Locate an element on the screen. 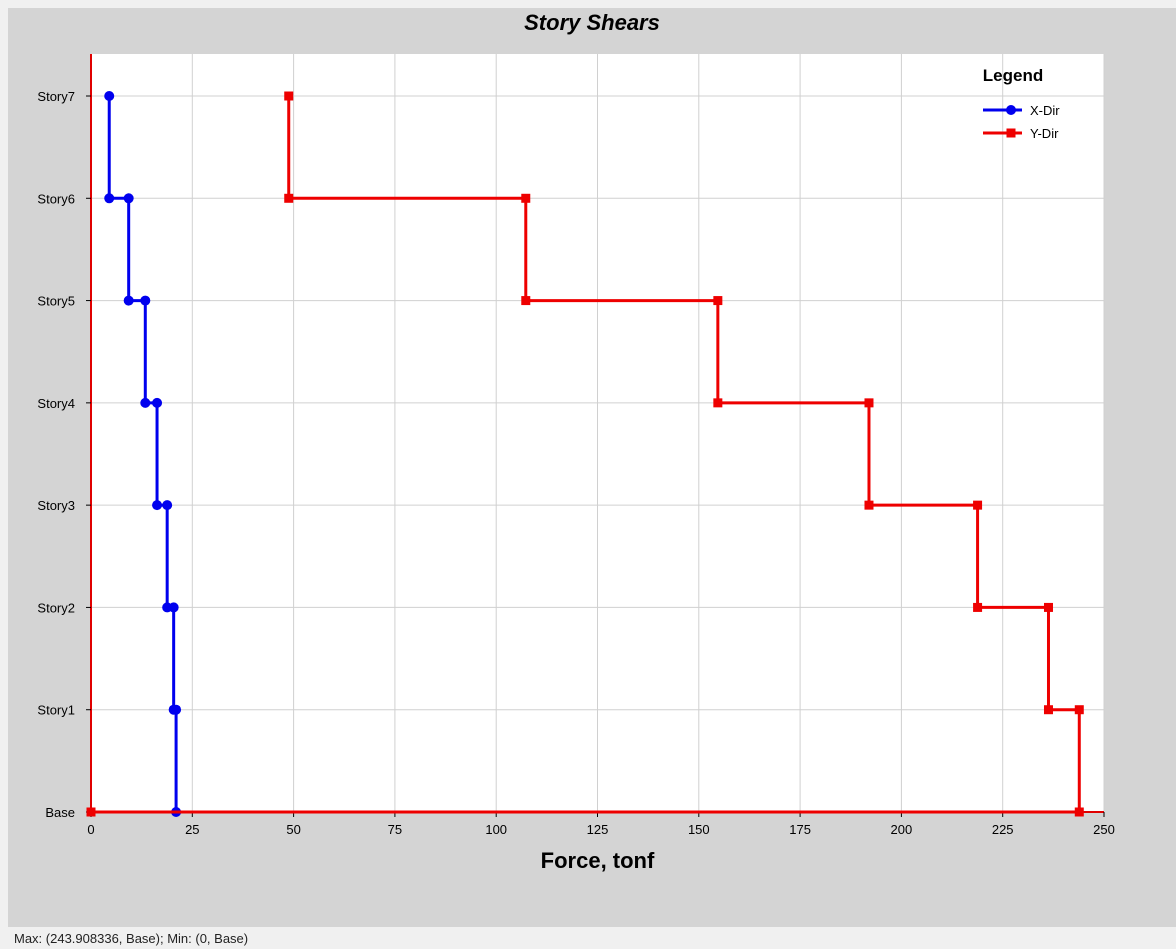  y-tick-label: Story6 is located at coordinates (56, 198).